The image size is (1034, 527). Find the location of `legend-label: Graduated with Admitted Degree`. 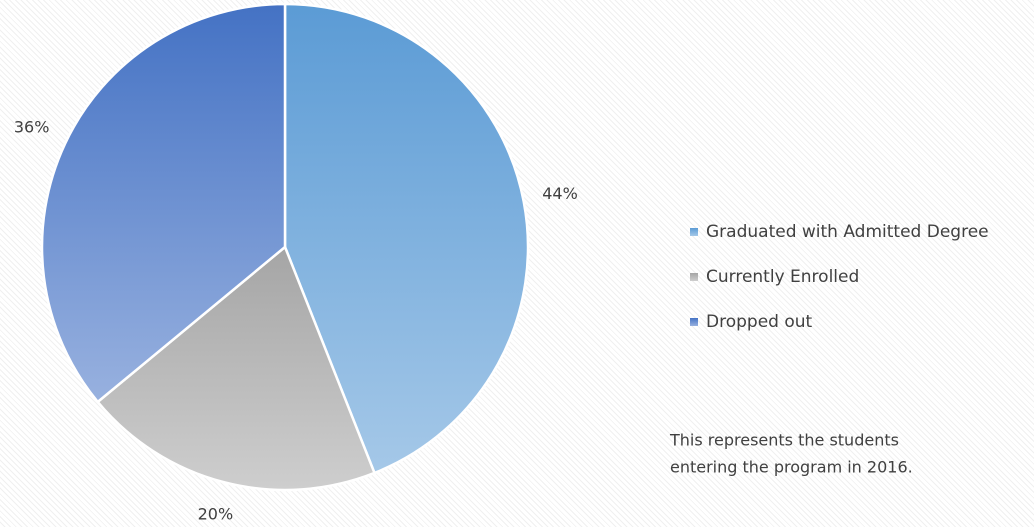

legend-label: Graduated with Admitted Degree is located at coordinates (847, 232).